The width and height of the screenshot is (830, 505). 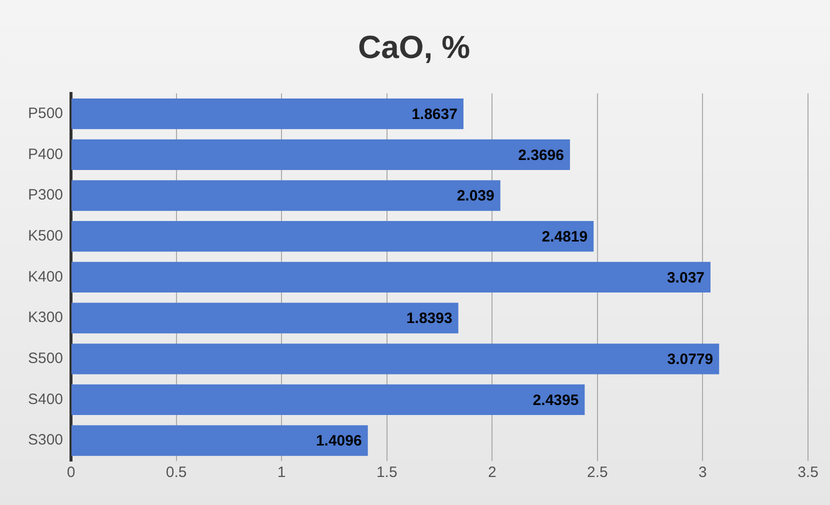 What do you see at coordinates (597, 473) in the screenshot?
I see `x-tick-label: 2.5` at bounding box center [597, 473].